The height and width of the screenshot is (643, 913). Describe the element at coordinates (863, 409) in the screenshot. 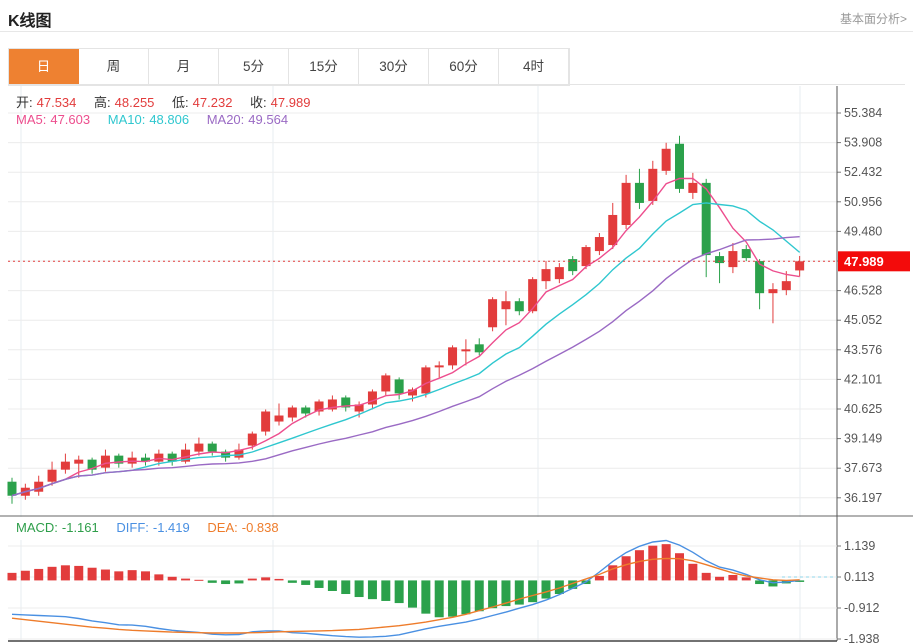

I see `svg-text: 40.625` at that location.